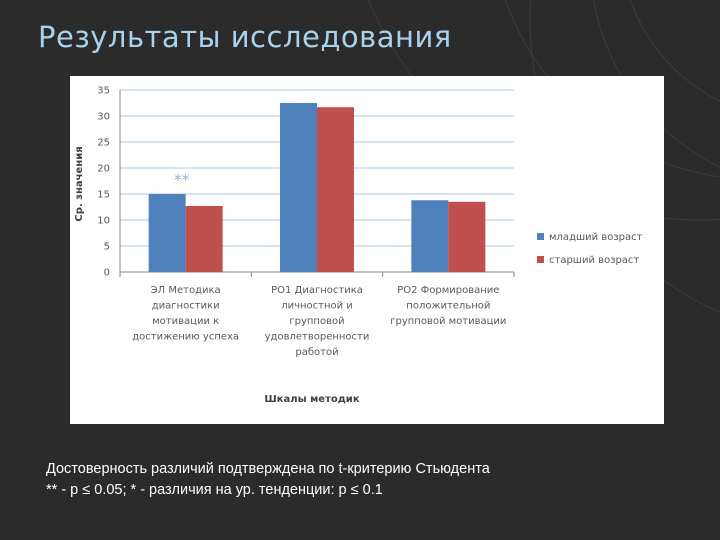 The image size is (720, 540). What do you see at coordinates (186, 306) in the screenshot?
I see `category-label: диагностики` at bounding box center [186, 306].